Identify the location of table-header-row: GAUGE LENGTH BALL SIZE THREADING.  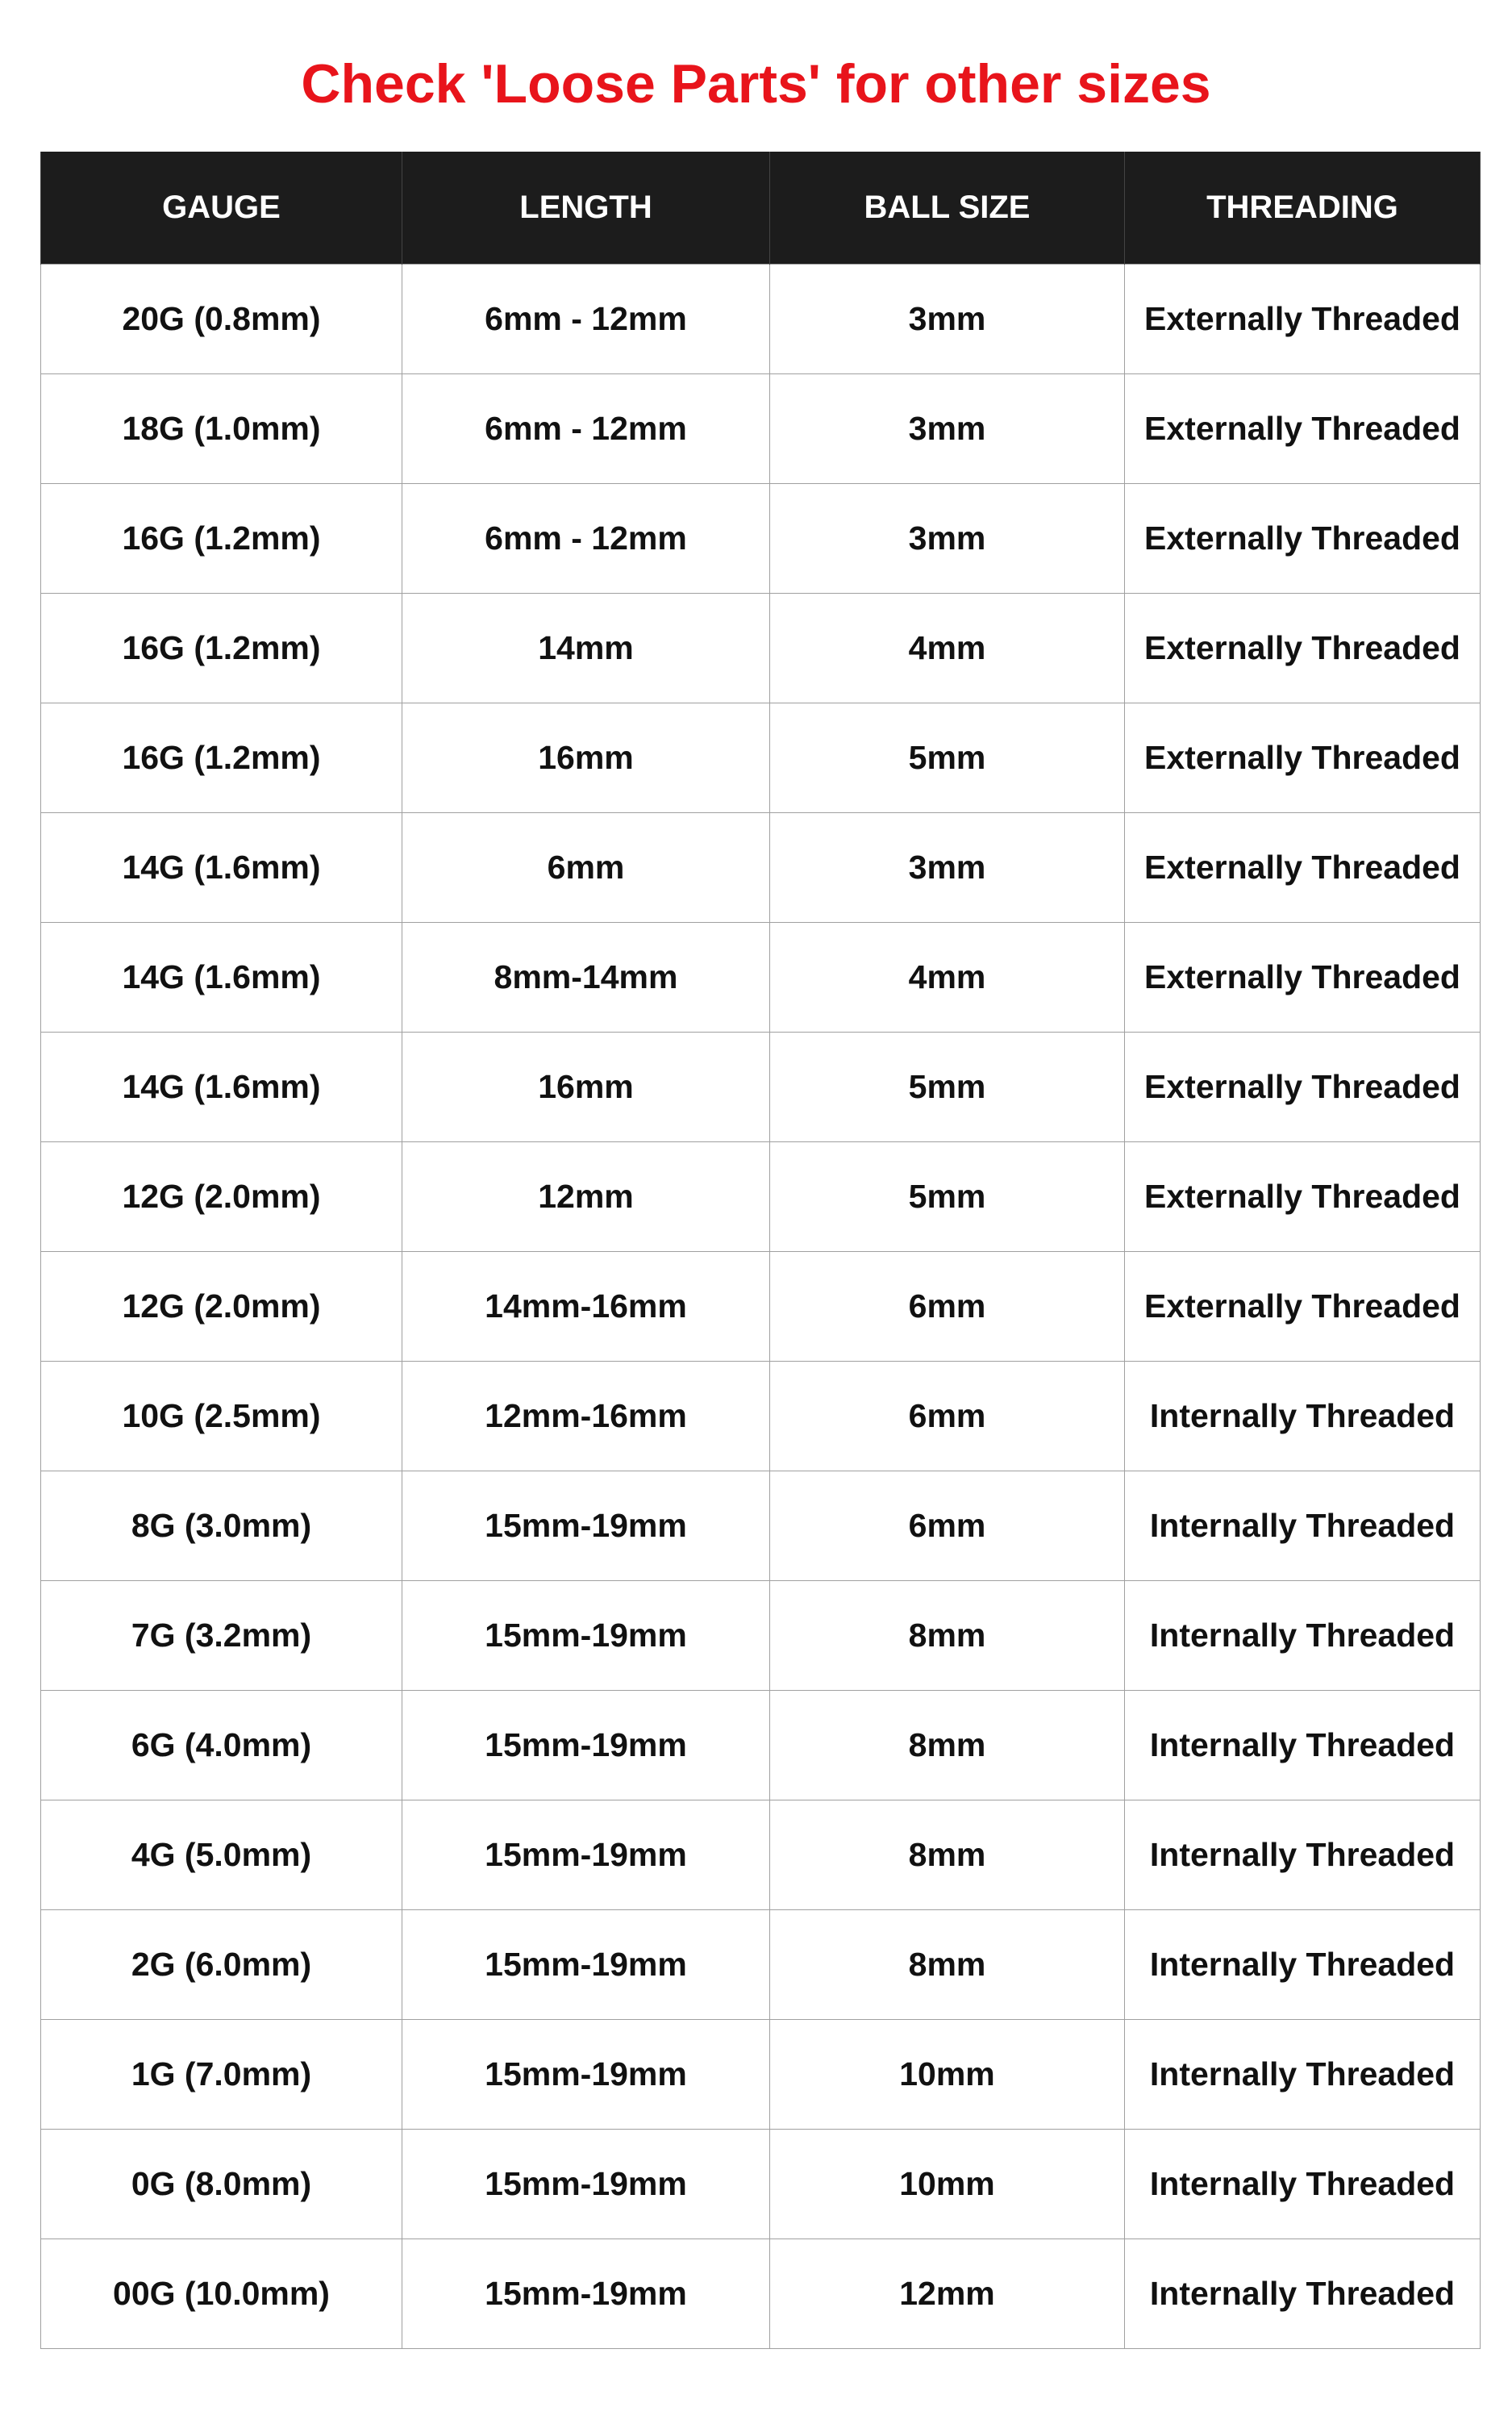
(761, 208).